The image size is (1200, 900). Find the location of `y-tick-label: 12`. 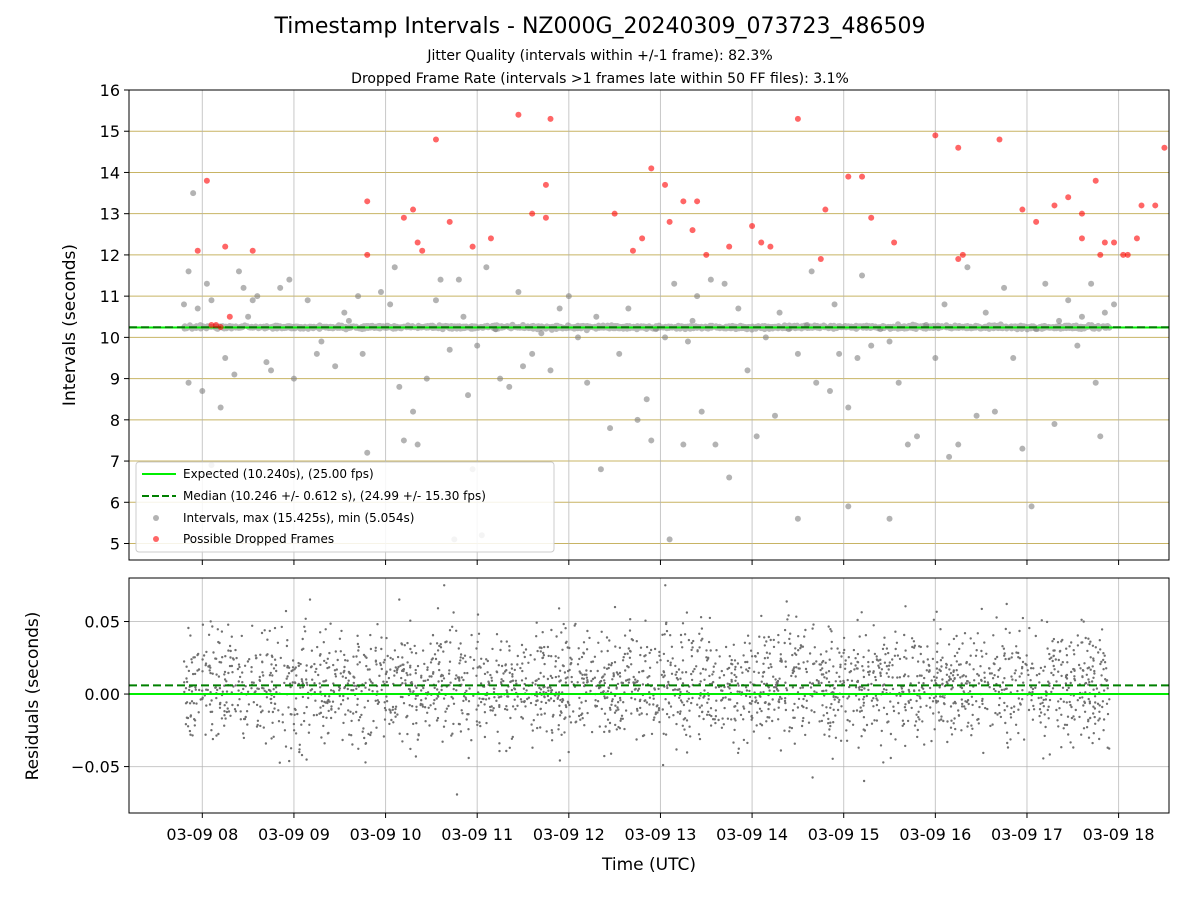

y-tick-label: 12 is located at coordinates (110, 255).